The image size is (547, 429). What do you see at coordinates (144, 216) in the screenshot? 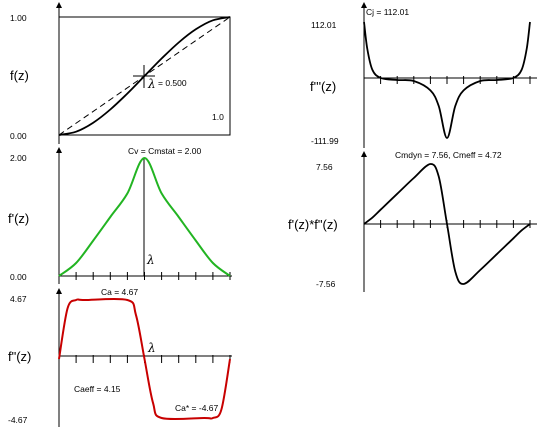
I see `series-line-velocity` at bounding box center [144, 216].